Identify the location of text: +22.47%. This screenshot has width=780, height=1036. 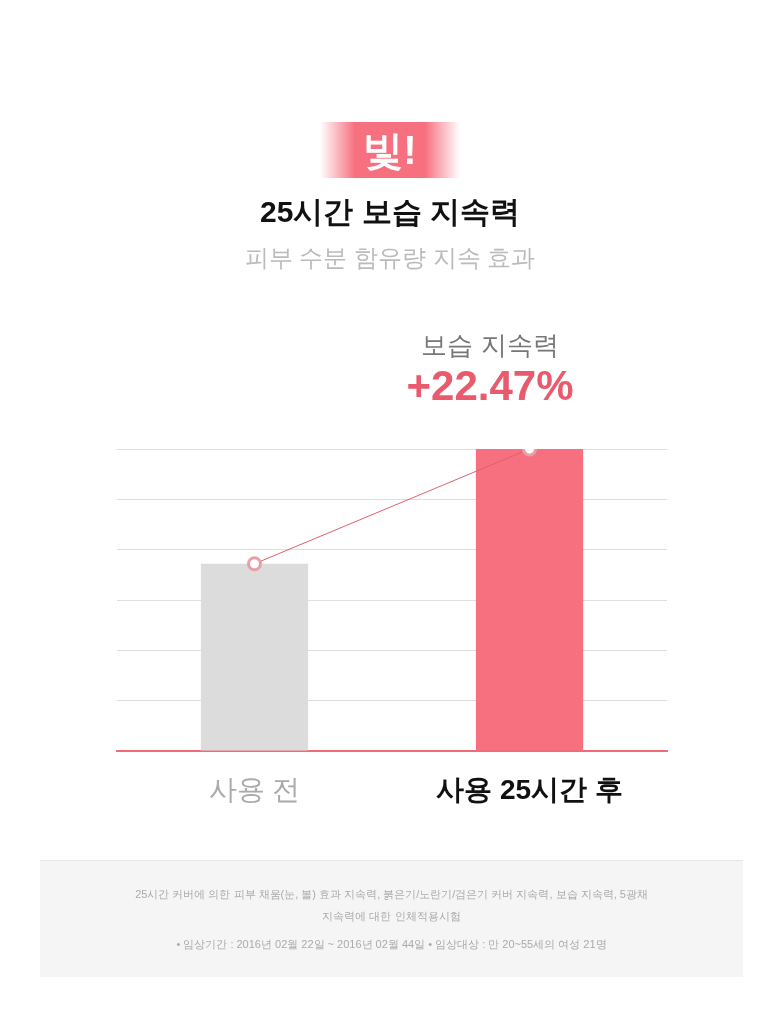
(490, 386).